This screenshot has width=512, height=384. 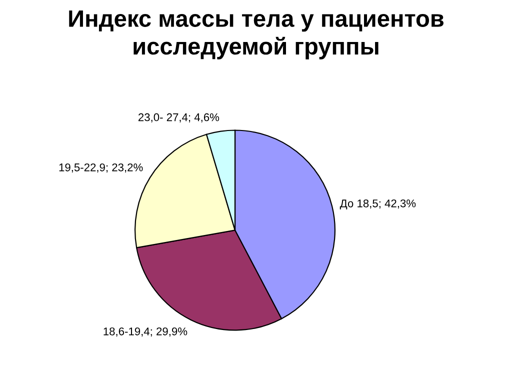 What do you see at coordinates (101, 168) in the screenshot?
I see `slice-label: 19,5-22,9; 23,2%` at bounding box center [101, 168].